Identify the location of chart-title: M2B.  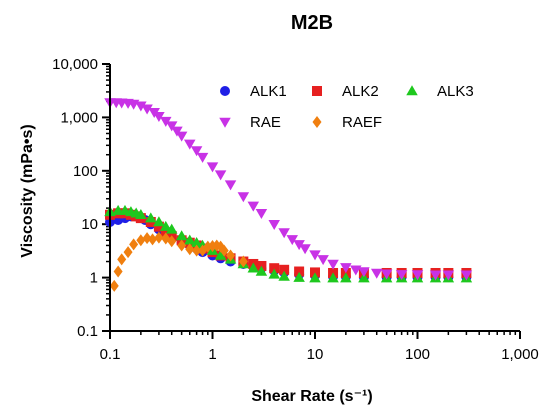
(312, 23).